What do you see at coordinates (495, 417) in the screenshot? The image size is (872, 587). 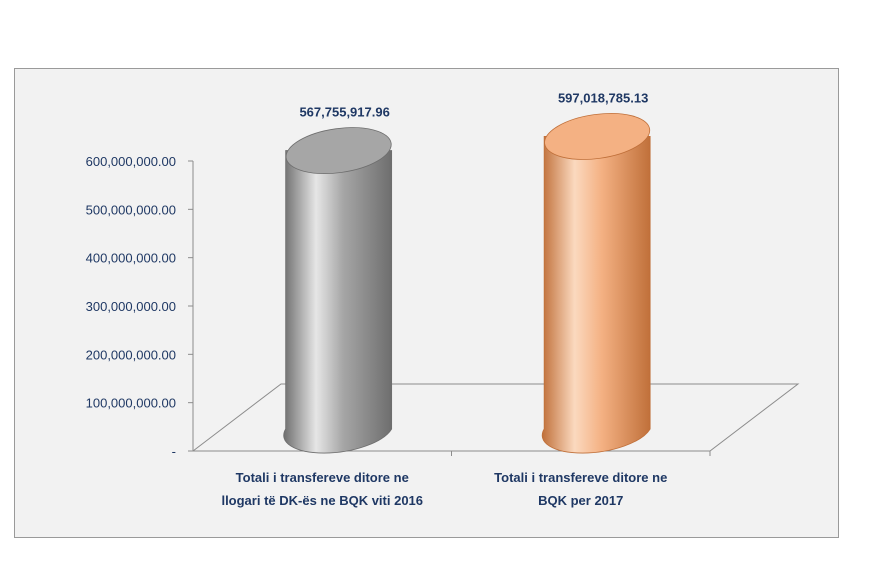 I see `chart-floor` at bounding box center [495, 417].